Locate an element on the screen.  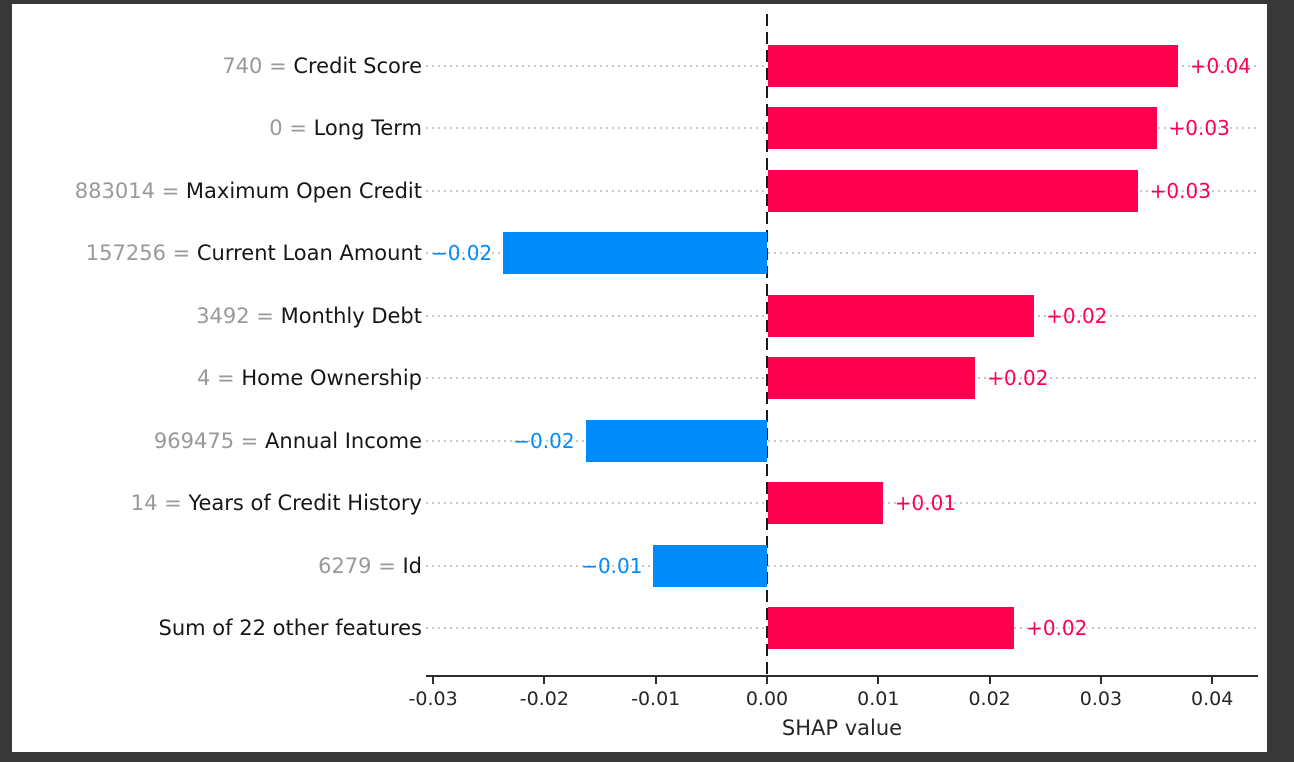
feature-name: Home Ownership is located at coordinates (331, 378).